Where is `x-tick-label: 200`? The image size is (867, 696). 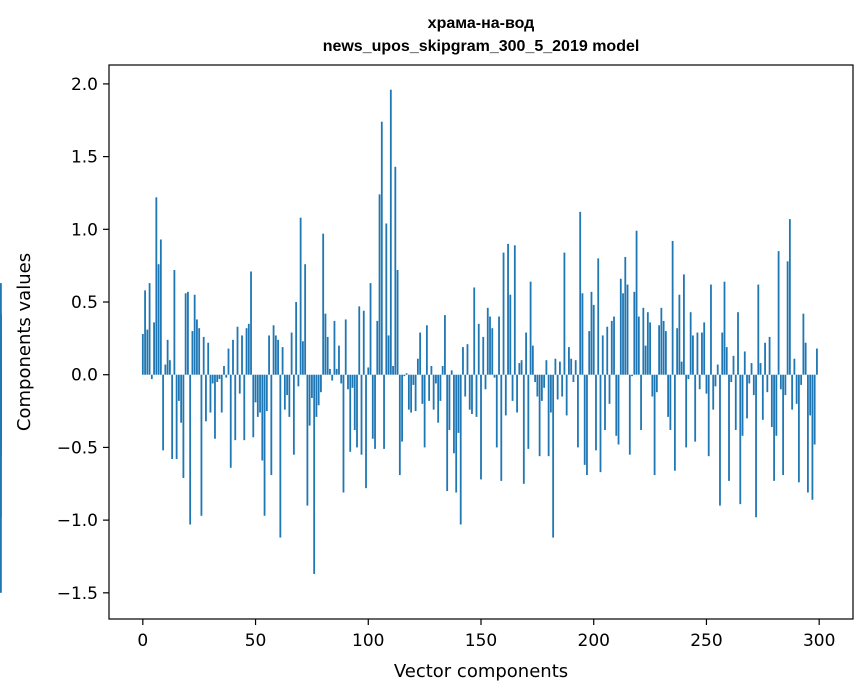 x-tick-label: 200 is located at coordinates (594, 641).